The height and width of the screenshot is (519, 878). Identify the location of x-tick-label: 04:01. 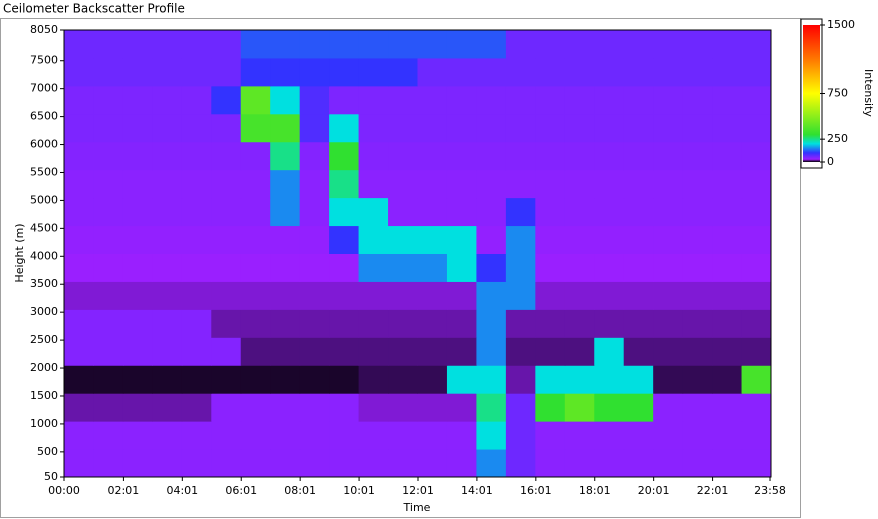
(182, 490).